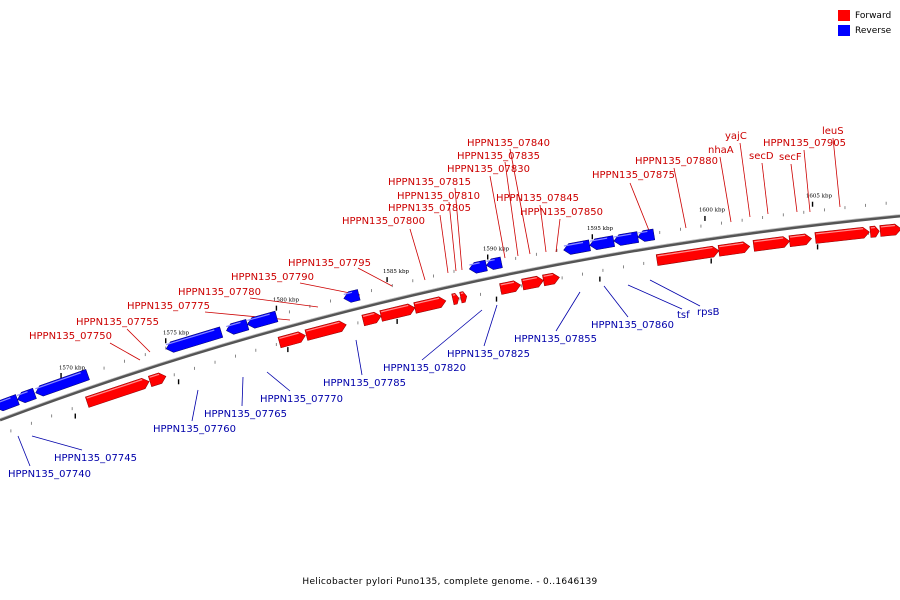 The width and height of the screenshot is (900, 600). Describe the element at coordinates (168, 306) in the screenshot. I see `gene-label: HPPN135_07775` at that location.